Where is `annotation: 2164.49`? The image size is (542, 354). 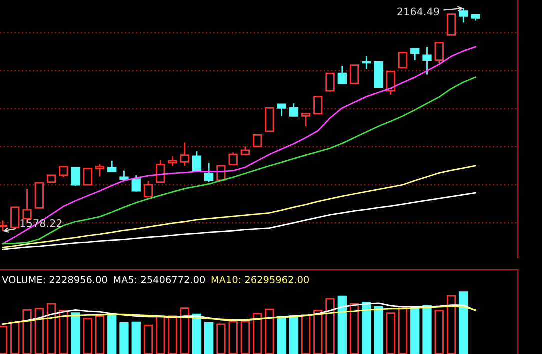 annotation: 2164.49 is located at coordinates (419, 12).